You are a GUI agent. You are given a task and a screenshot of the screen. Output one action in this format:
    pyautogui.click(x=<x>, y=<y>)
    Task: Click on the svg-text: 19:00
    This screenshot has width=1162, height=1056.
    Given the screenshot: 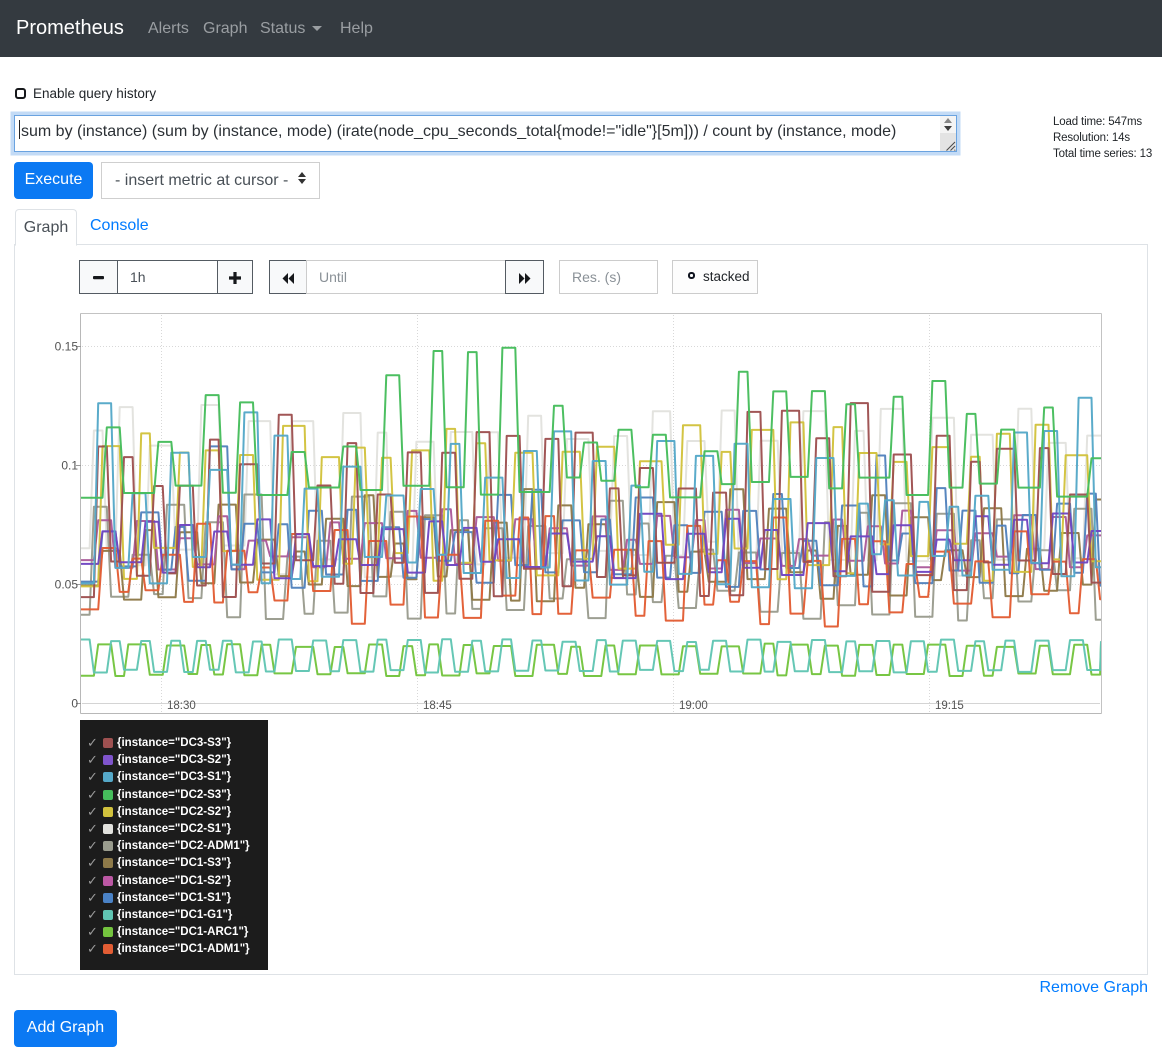 What is the action you would take?
    pyautogui.click(x=693, y=706)
    